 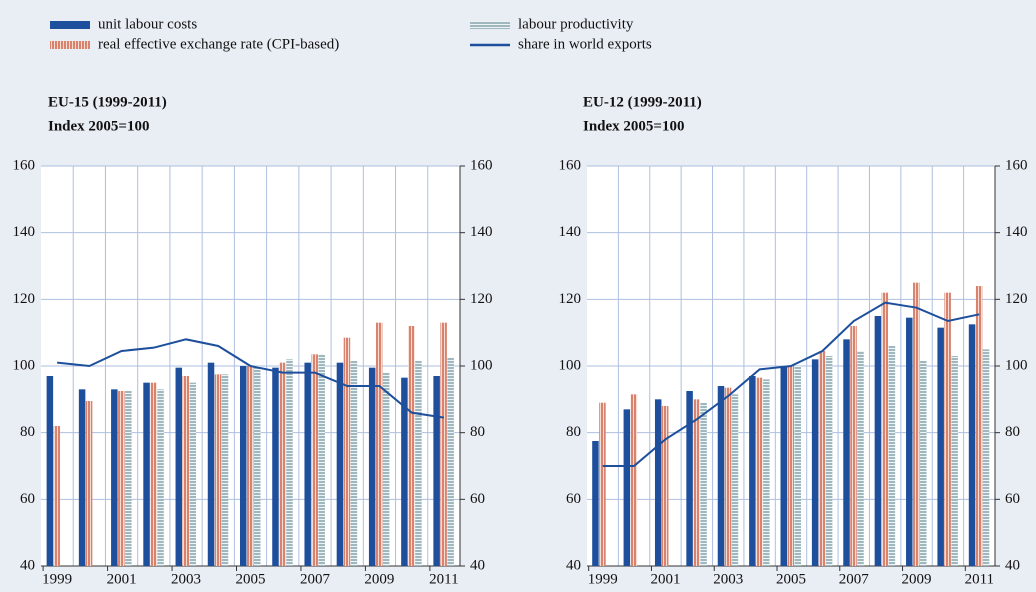 I want to click on legend-label: share in world exports, so click(x=585, y=44).